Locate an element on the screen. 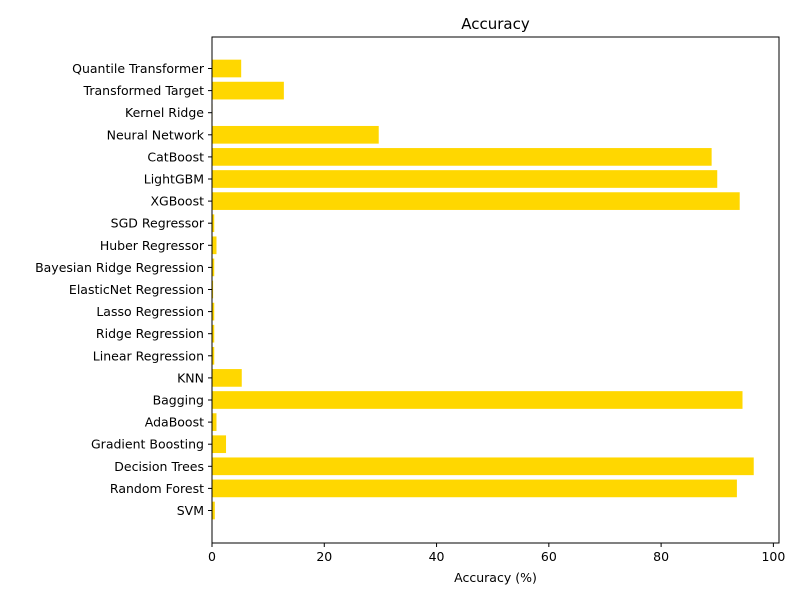 The image size is (800, 600). bar-knn is located at coordinates (227, 378).